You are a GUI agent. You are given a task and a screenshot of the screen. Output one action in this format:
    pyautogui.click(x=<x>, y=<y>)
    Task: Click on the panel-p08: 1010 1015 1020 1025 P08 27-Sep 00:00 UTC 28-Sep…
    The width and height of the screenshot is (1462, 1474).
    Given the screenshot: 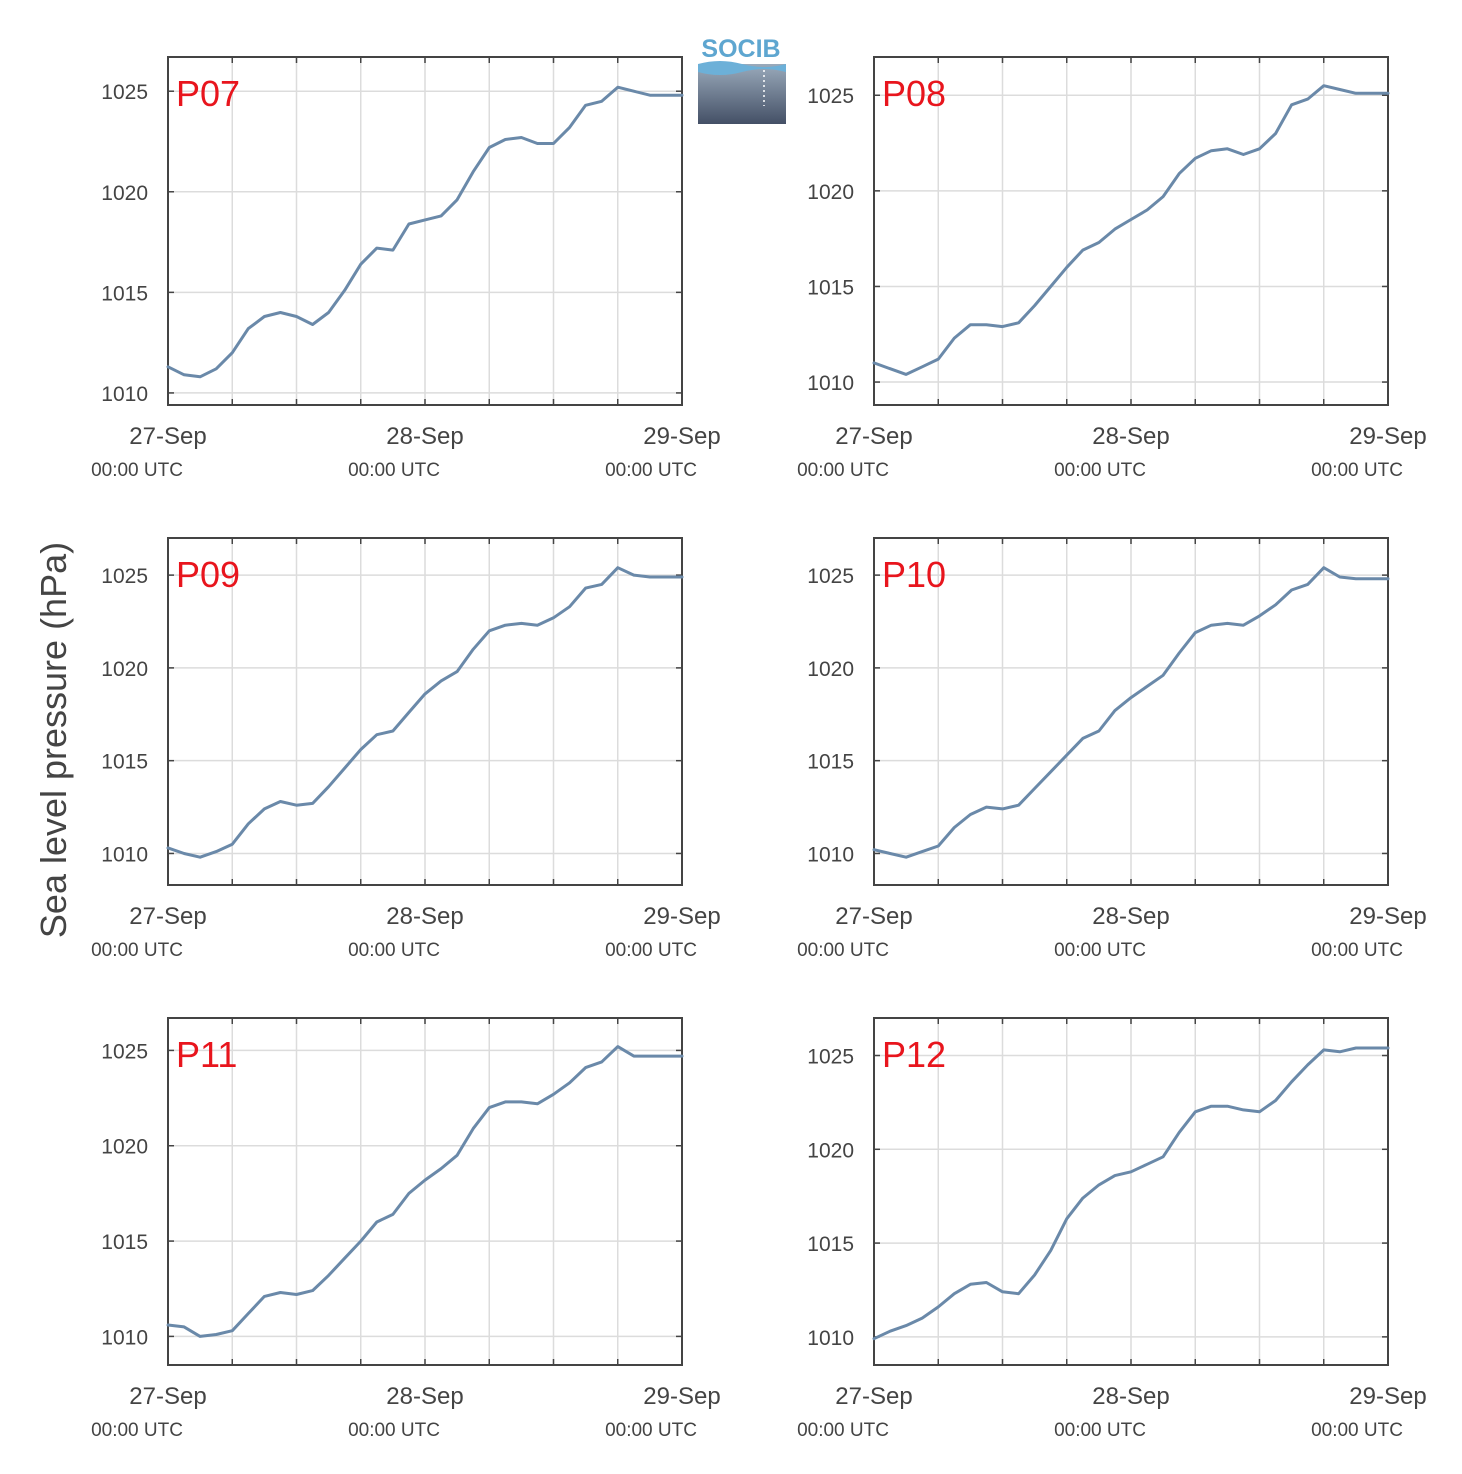 What is the action you would take?
    pyautogui.click(x=1112, y=268)
    